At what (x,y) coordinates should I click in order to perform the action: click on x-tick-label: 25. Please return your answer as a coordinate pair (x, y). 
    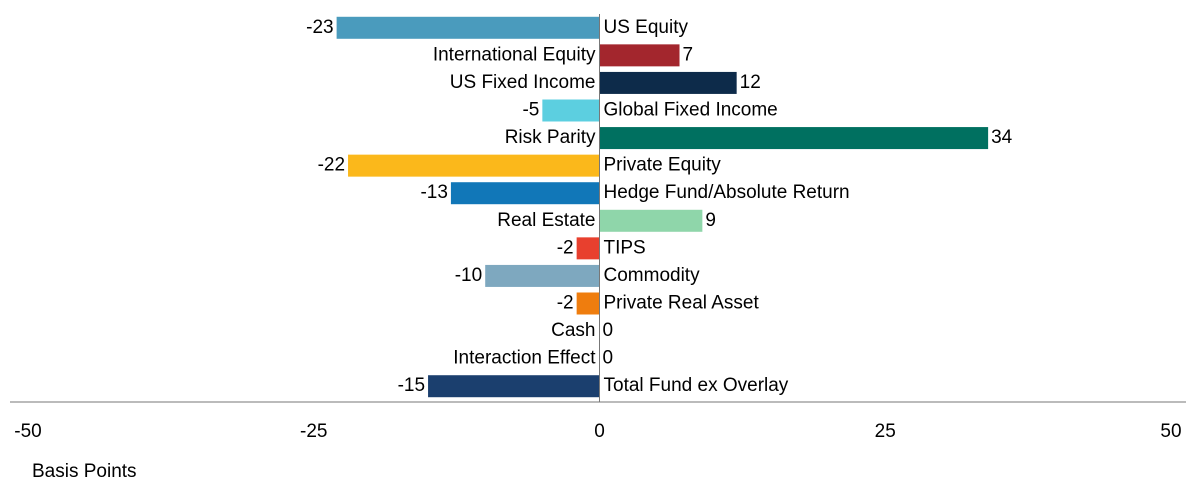
    Looking at the image, I should click on (885, 431).